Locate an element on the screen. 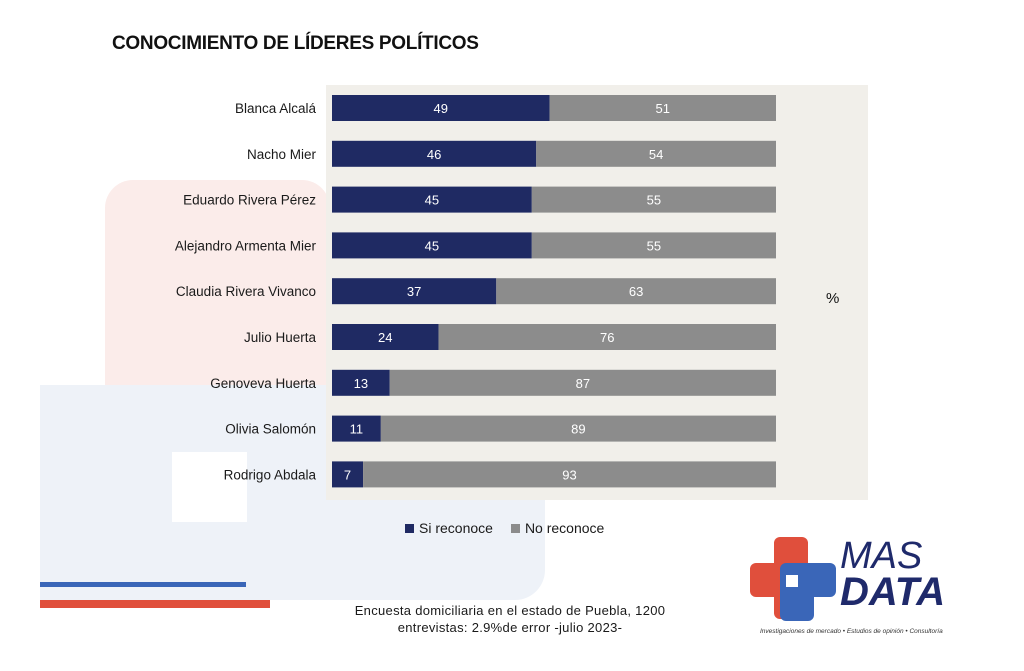 The image size is (1024, 671). data-label: 13 is located at coordinates (361, 383).